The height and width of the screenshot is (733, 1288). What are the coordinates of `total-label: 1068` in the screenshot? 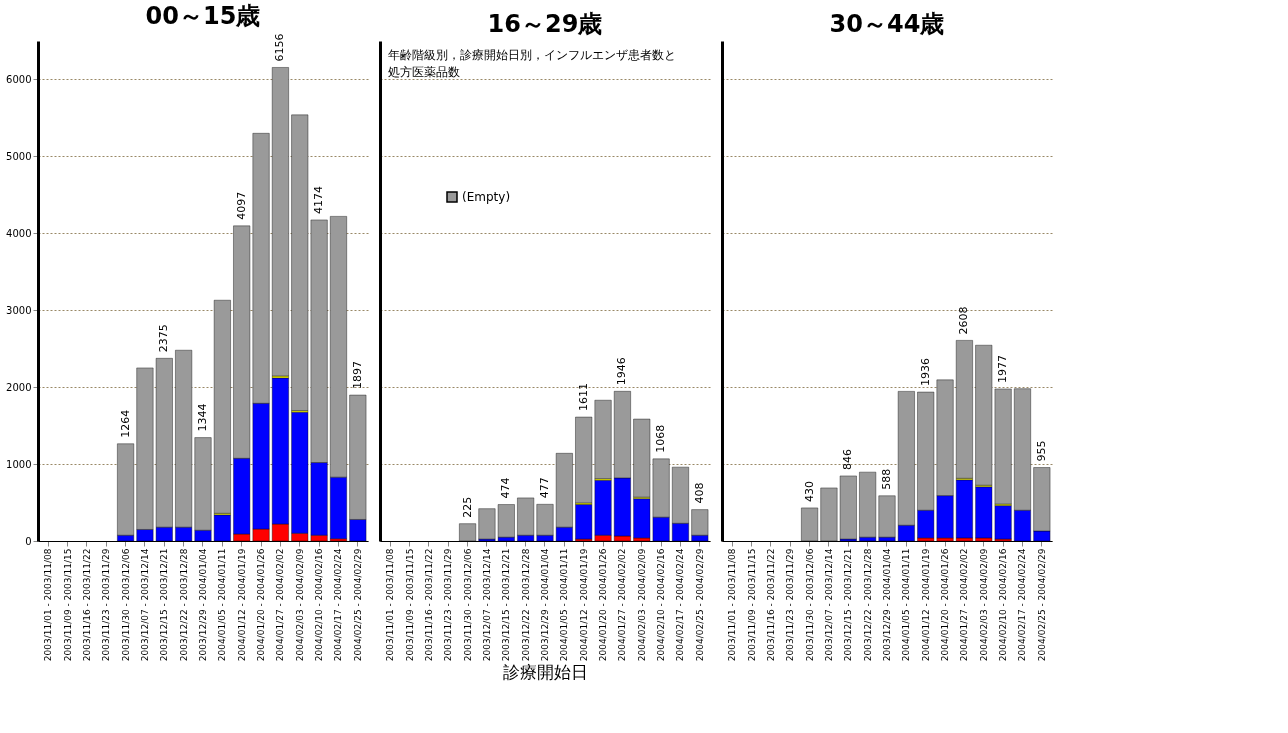 It's located at (661, 438).